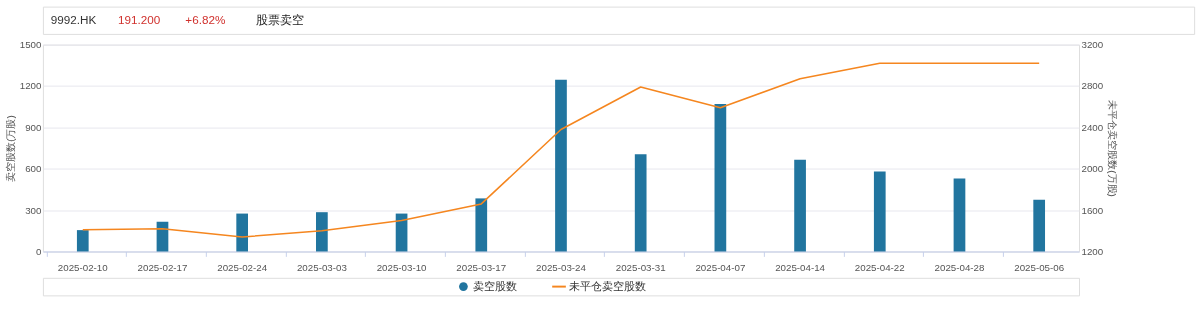 Image resolution: width=1200 pixels, height=323 pixels. What do you see at coordinates (321, 267) in the screenshot?
I see `x-tick-label: 2025-03-03` at bounding box center [321, 267].